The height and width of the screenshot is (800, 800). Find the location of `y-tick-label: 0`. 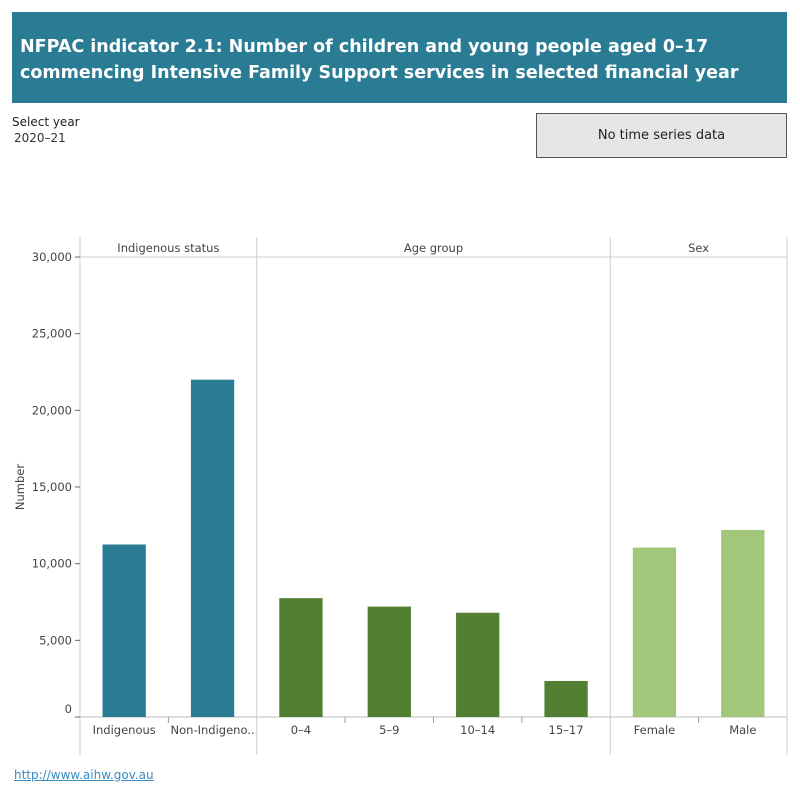

y-tick-label: 0 is located at coordinates (68, 709).